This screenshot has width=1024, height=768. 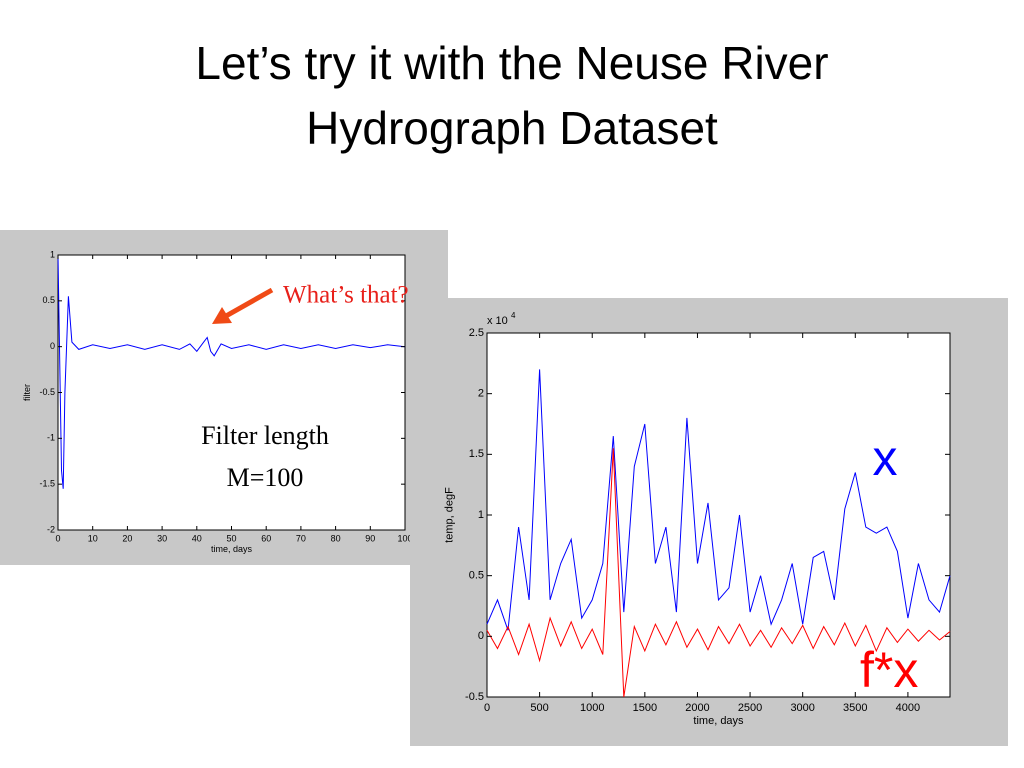 I want to click on axis-multiplier: x 10, so click(x=497, y=321).